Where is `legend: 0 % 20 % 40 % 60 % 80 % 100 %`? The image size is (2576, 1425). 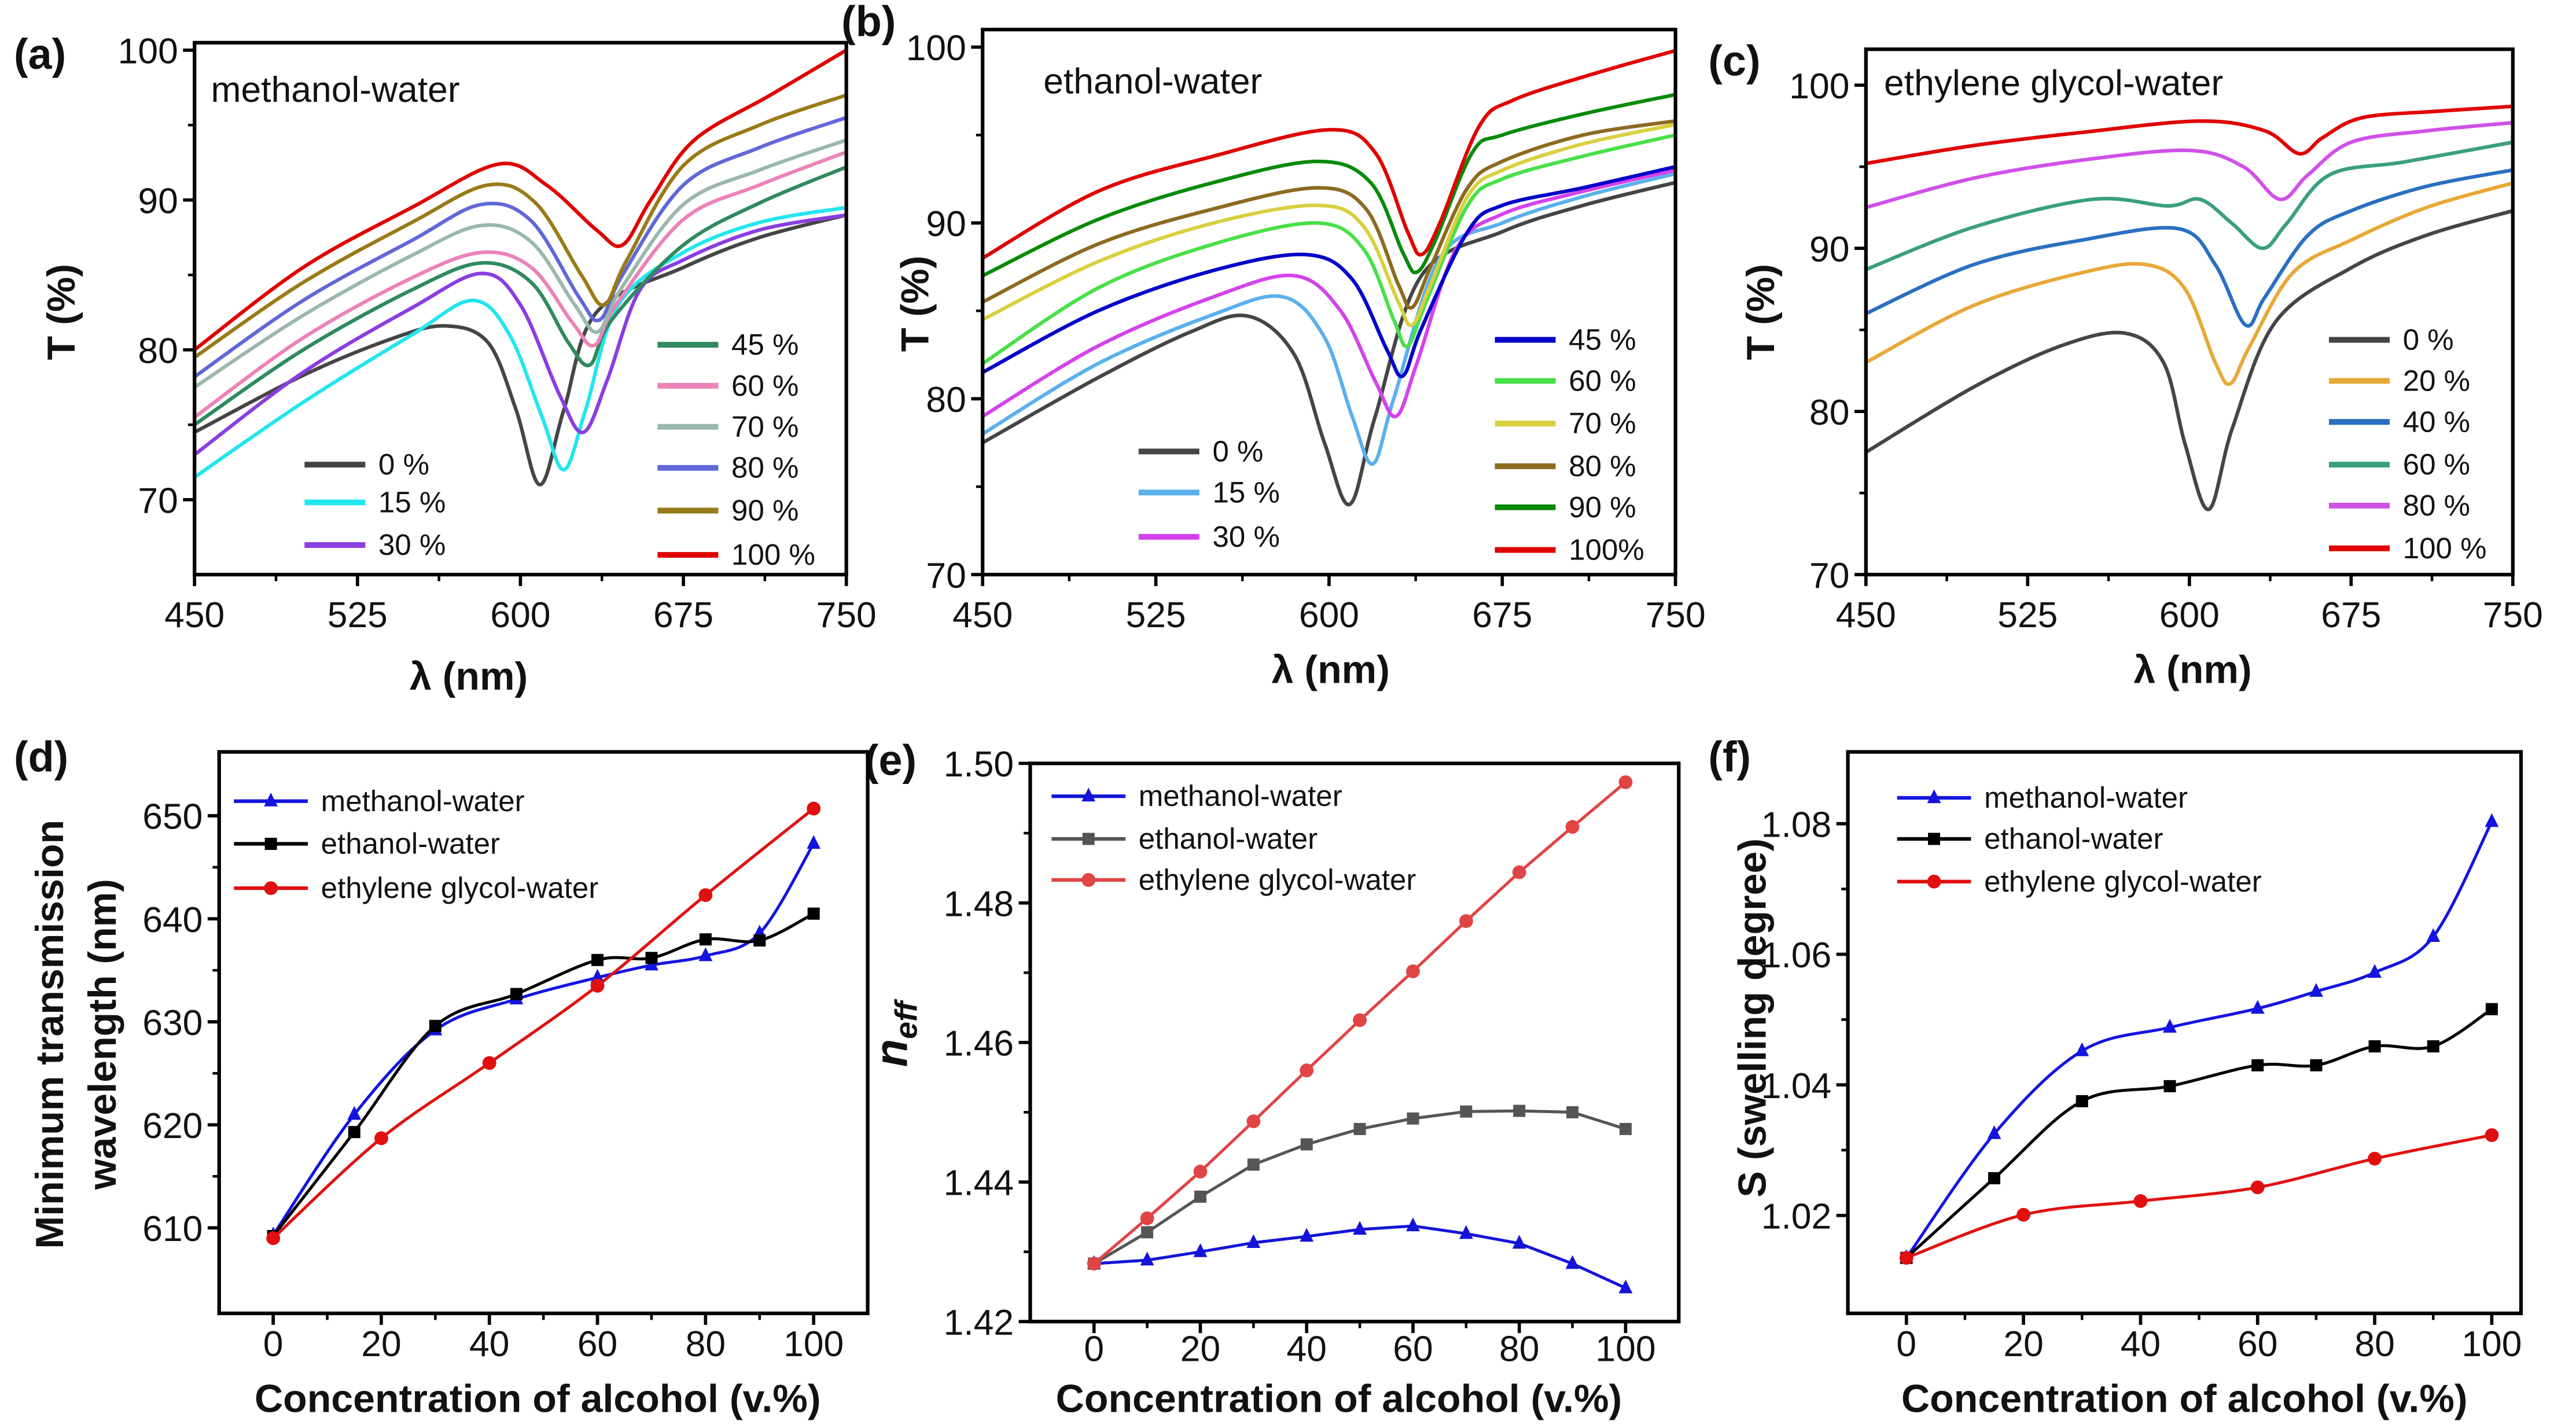 legend: 0 % 20 % 40 % 60 % 80 % 100 % is located at coordinates (2407, 444).